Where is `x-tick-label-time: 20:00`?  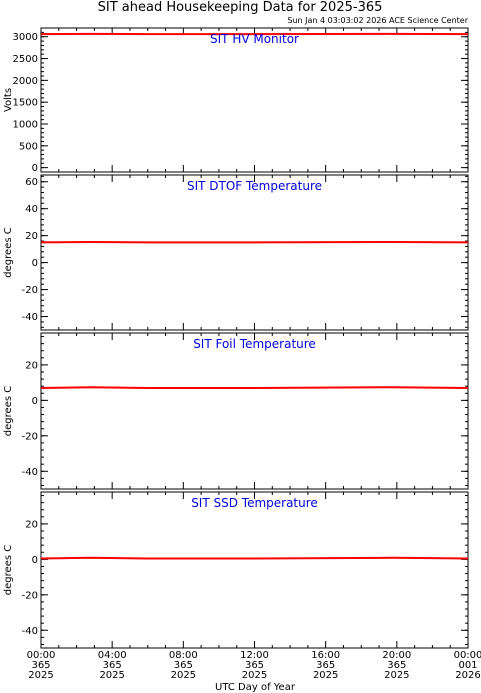 x-tick-label-time: 20:00 is located at coordinates (396, 655).